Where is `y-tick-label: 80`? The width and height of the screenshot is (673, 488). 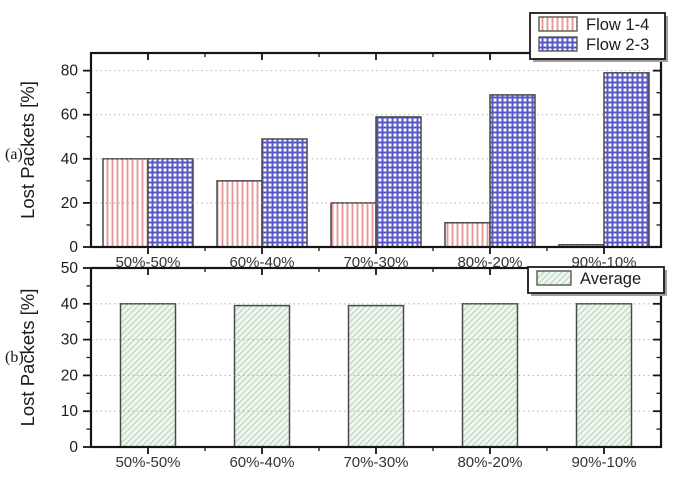 y-tick-label: 80 is located at coordinates (70, 71).